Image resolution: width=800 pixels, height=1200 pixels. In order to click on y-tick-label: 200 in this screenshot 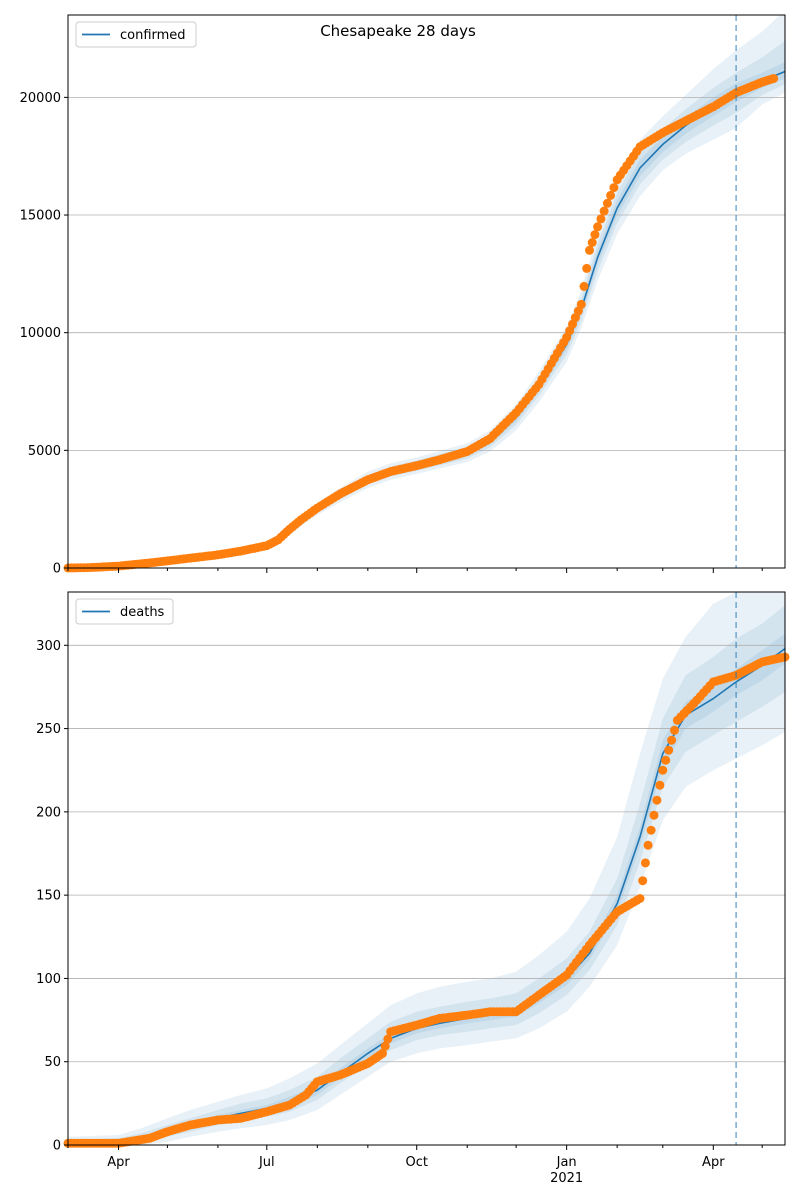, I will do `click(48, 812)`.